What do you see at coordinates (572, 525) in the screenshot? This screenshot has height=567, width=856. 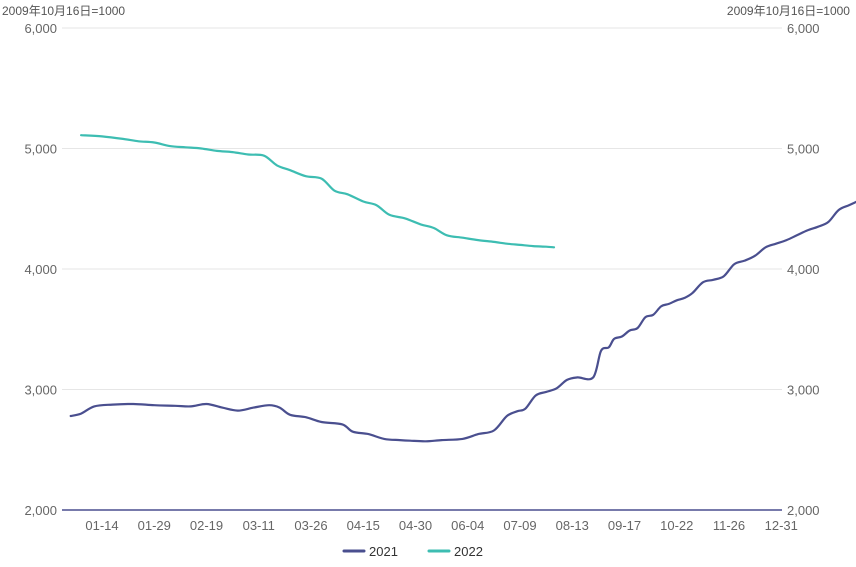 I see `x-tick-label: 08-13` at bounding box center [572, 525].